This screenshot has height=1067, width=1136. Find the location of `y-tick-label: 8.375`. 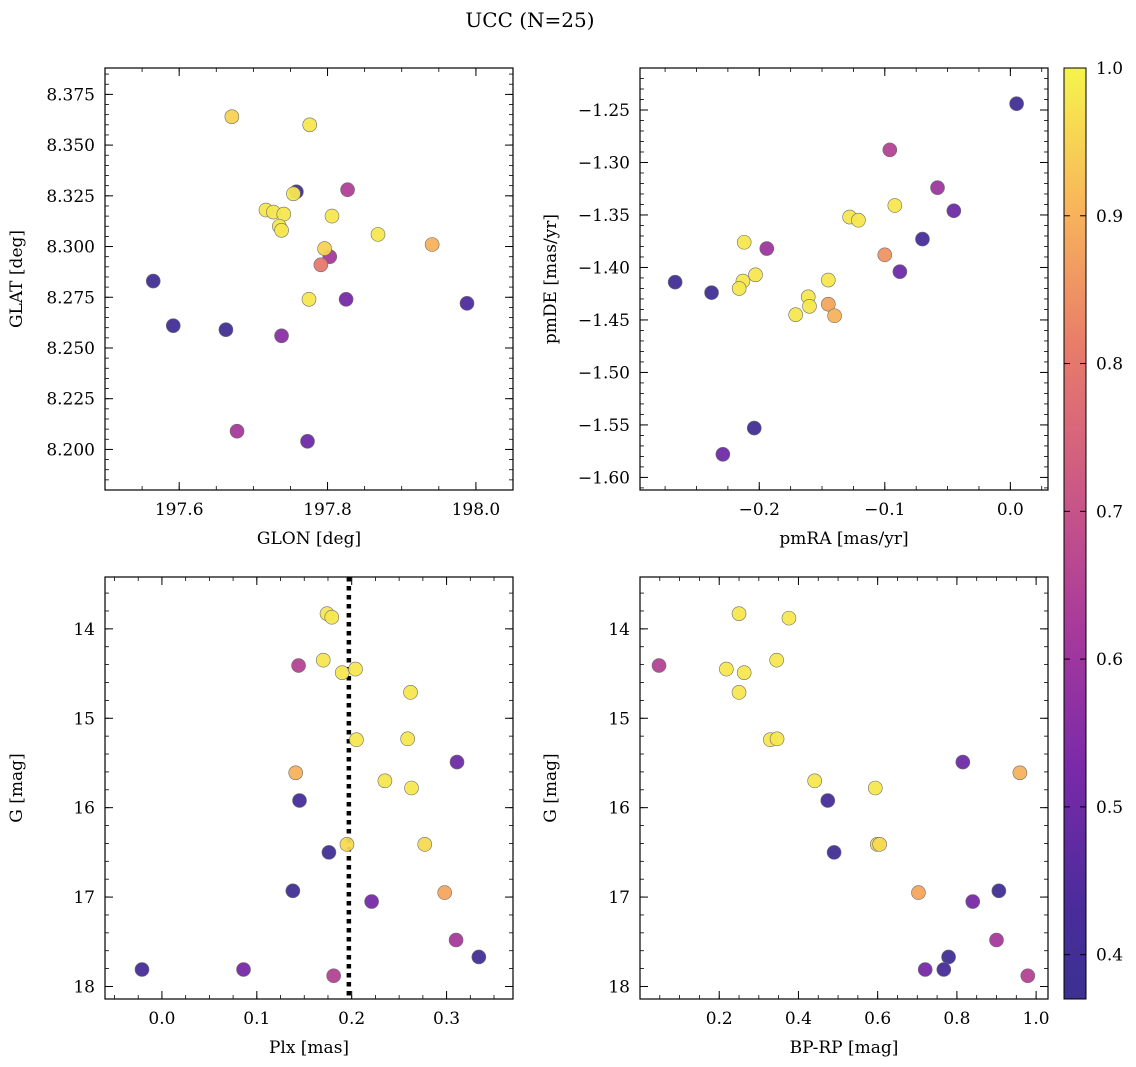

y-tick-label: 8.375 is located at coordinates (70, 95).